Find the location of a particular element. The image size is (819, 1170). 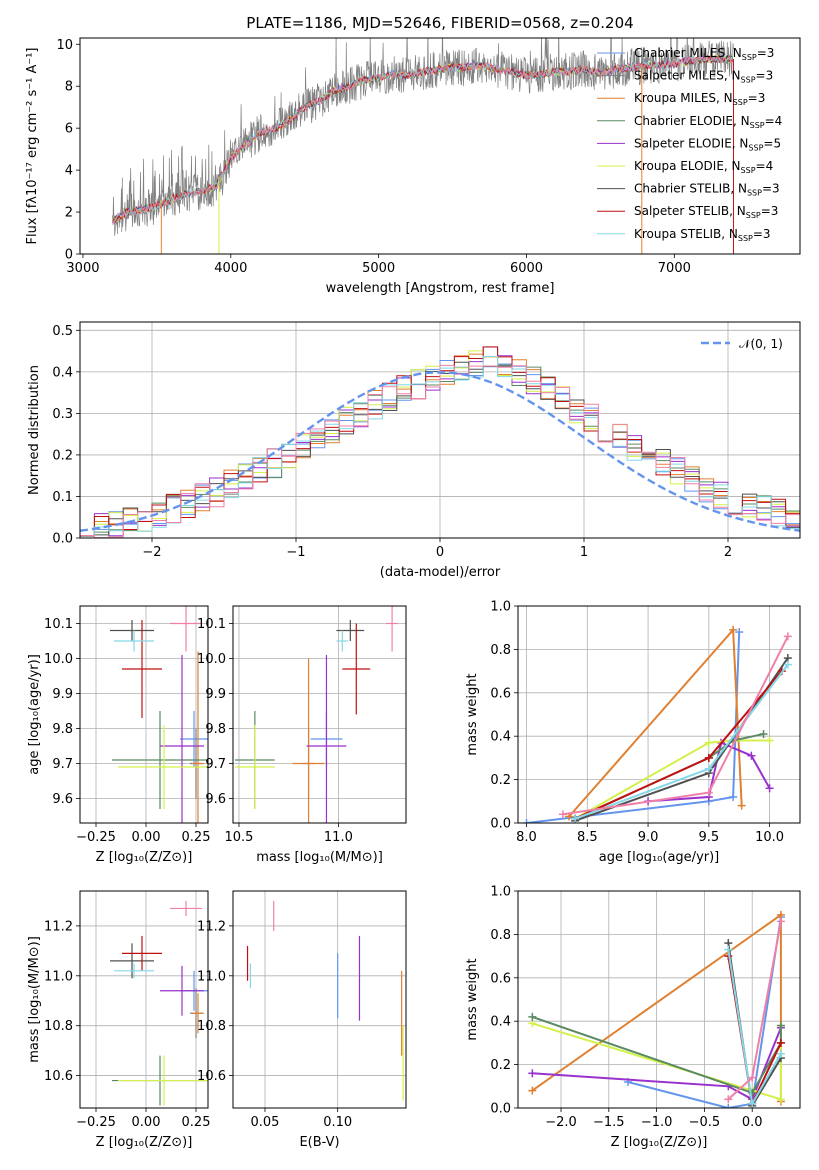

legend-label: Kroupa ELODIE, NSSP=4 is located at coordinates (703, 167).